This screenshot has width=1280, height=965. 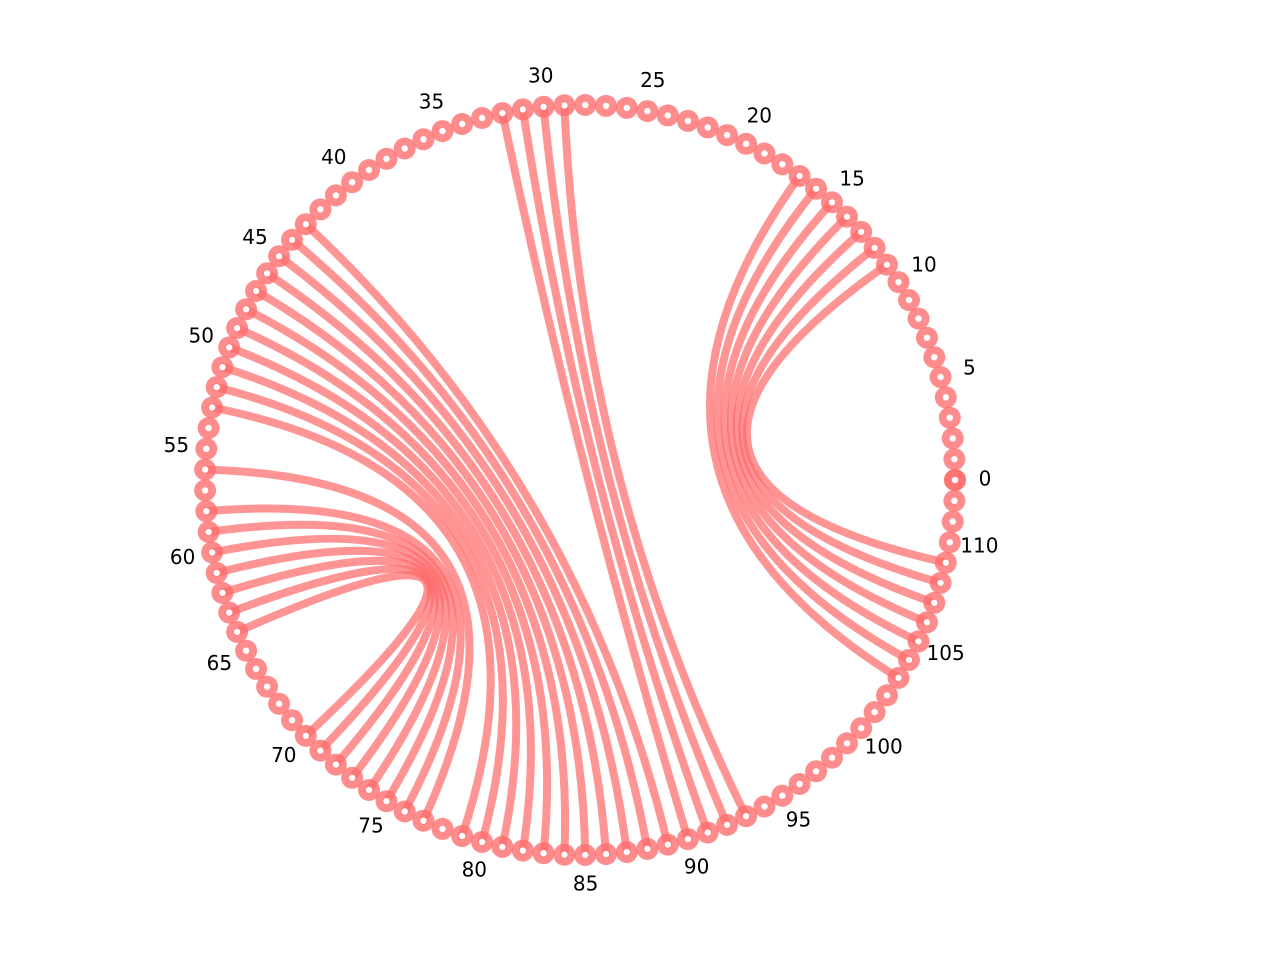 I want to click on node-71-center, so click(x=320, y=750).